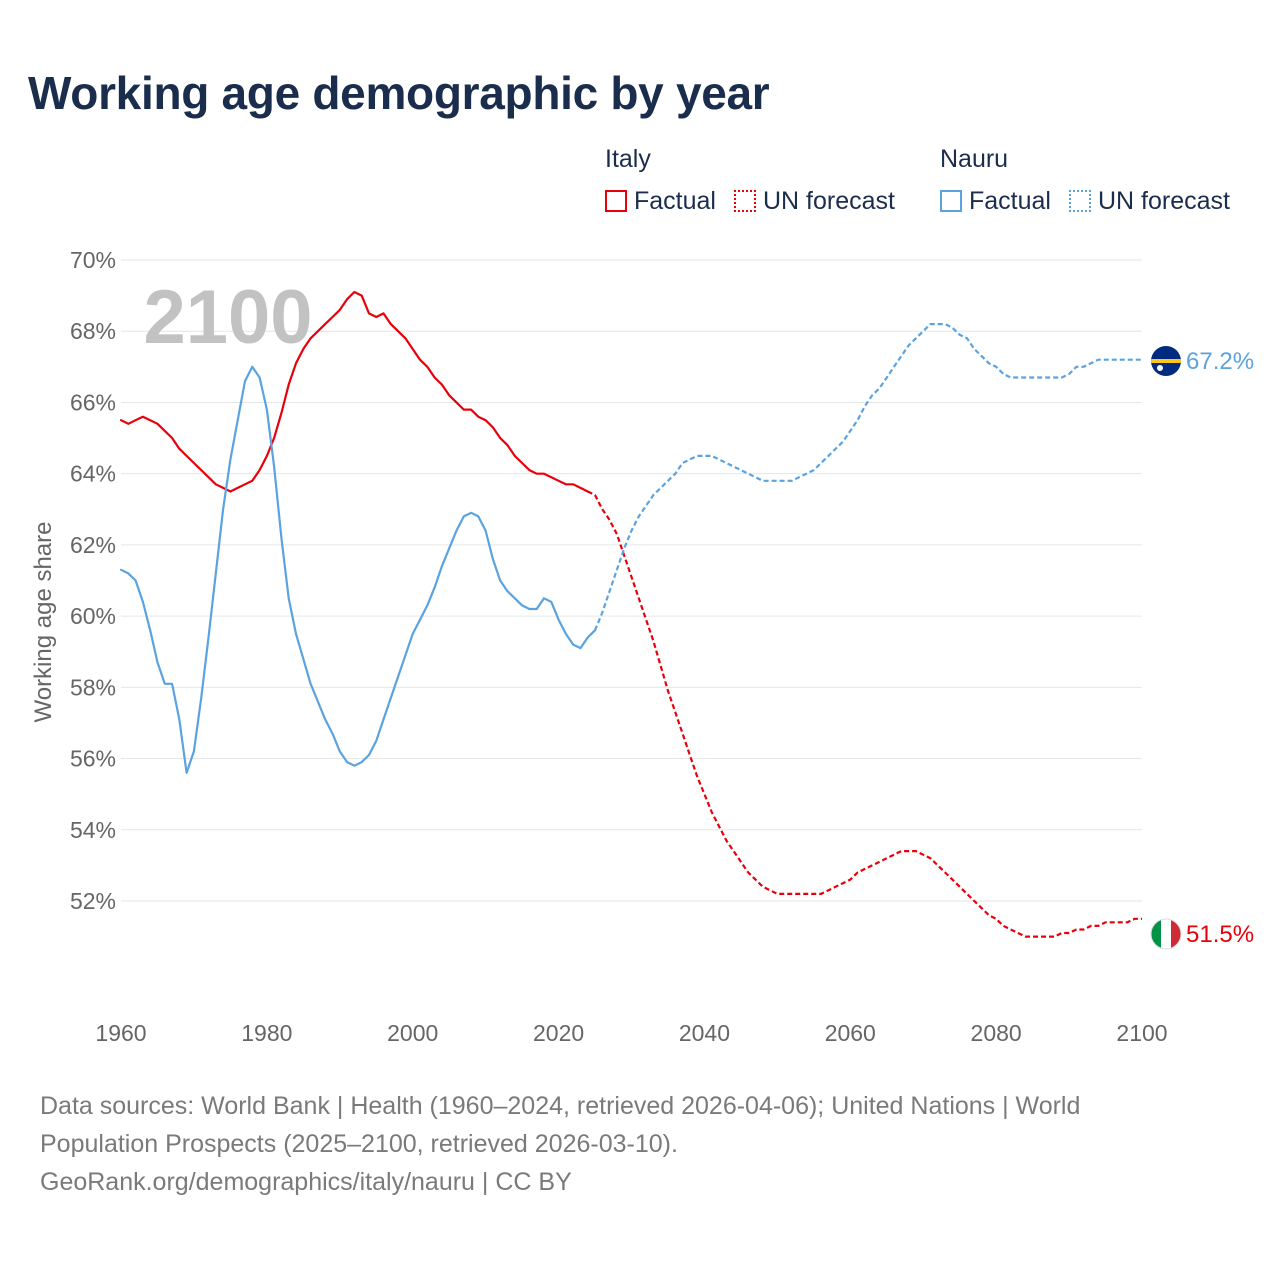 The height and width of the screenshot is (1280, 1280). What do you see at coordinates (828, 200) in the screenshot?
I see `legend-italy-forecast-label: UN forecast` at bounding box center [828, 200].